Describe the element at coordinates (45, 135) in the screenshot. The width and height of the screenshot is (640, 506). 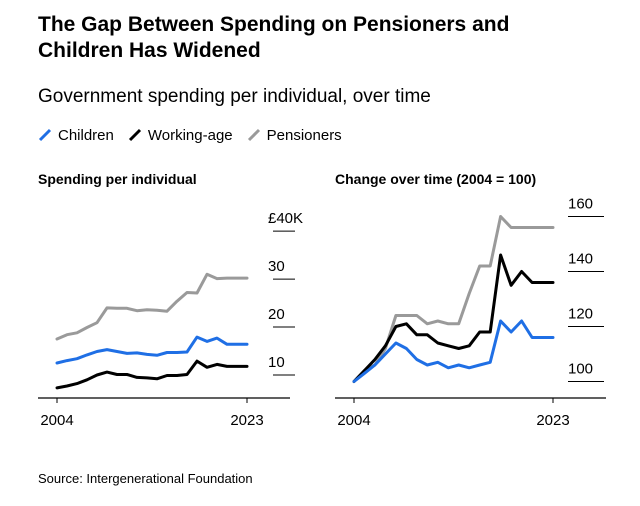
I see `legend-swatch-children` at that location.